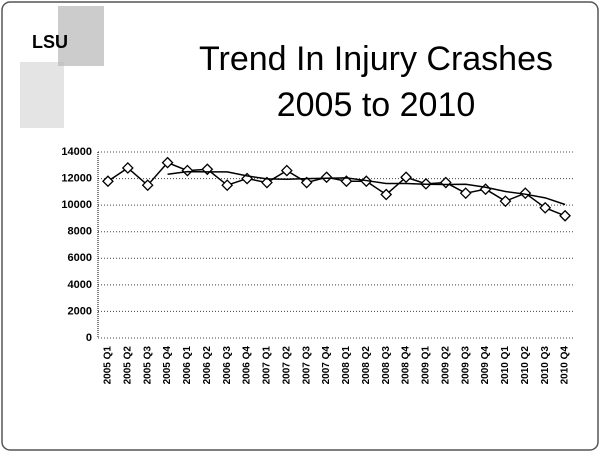  I want to click on series-line, so click(366, 188).